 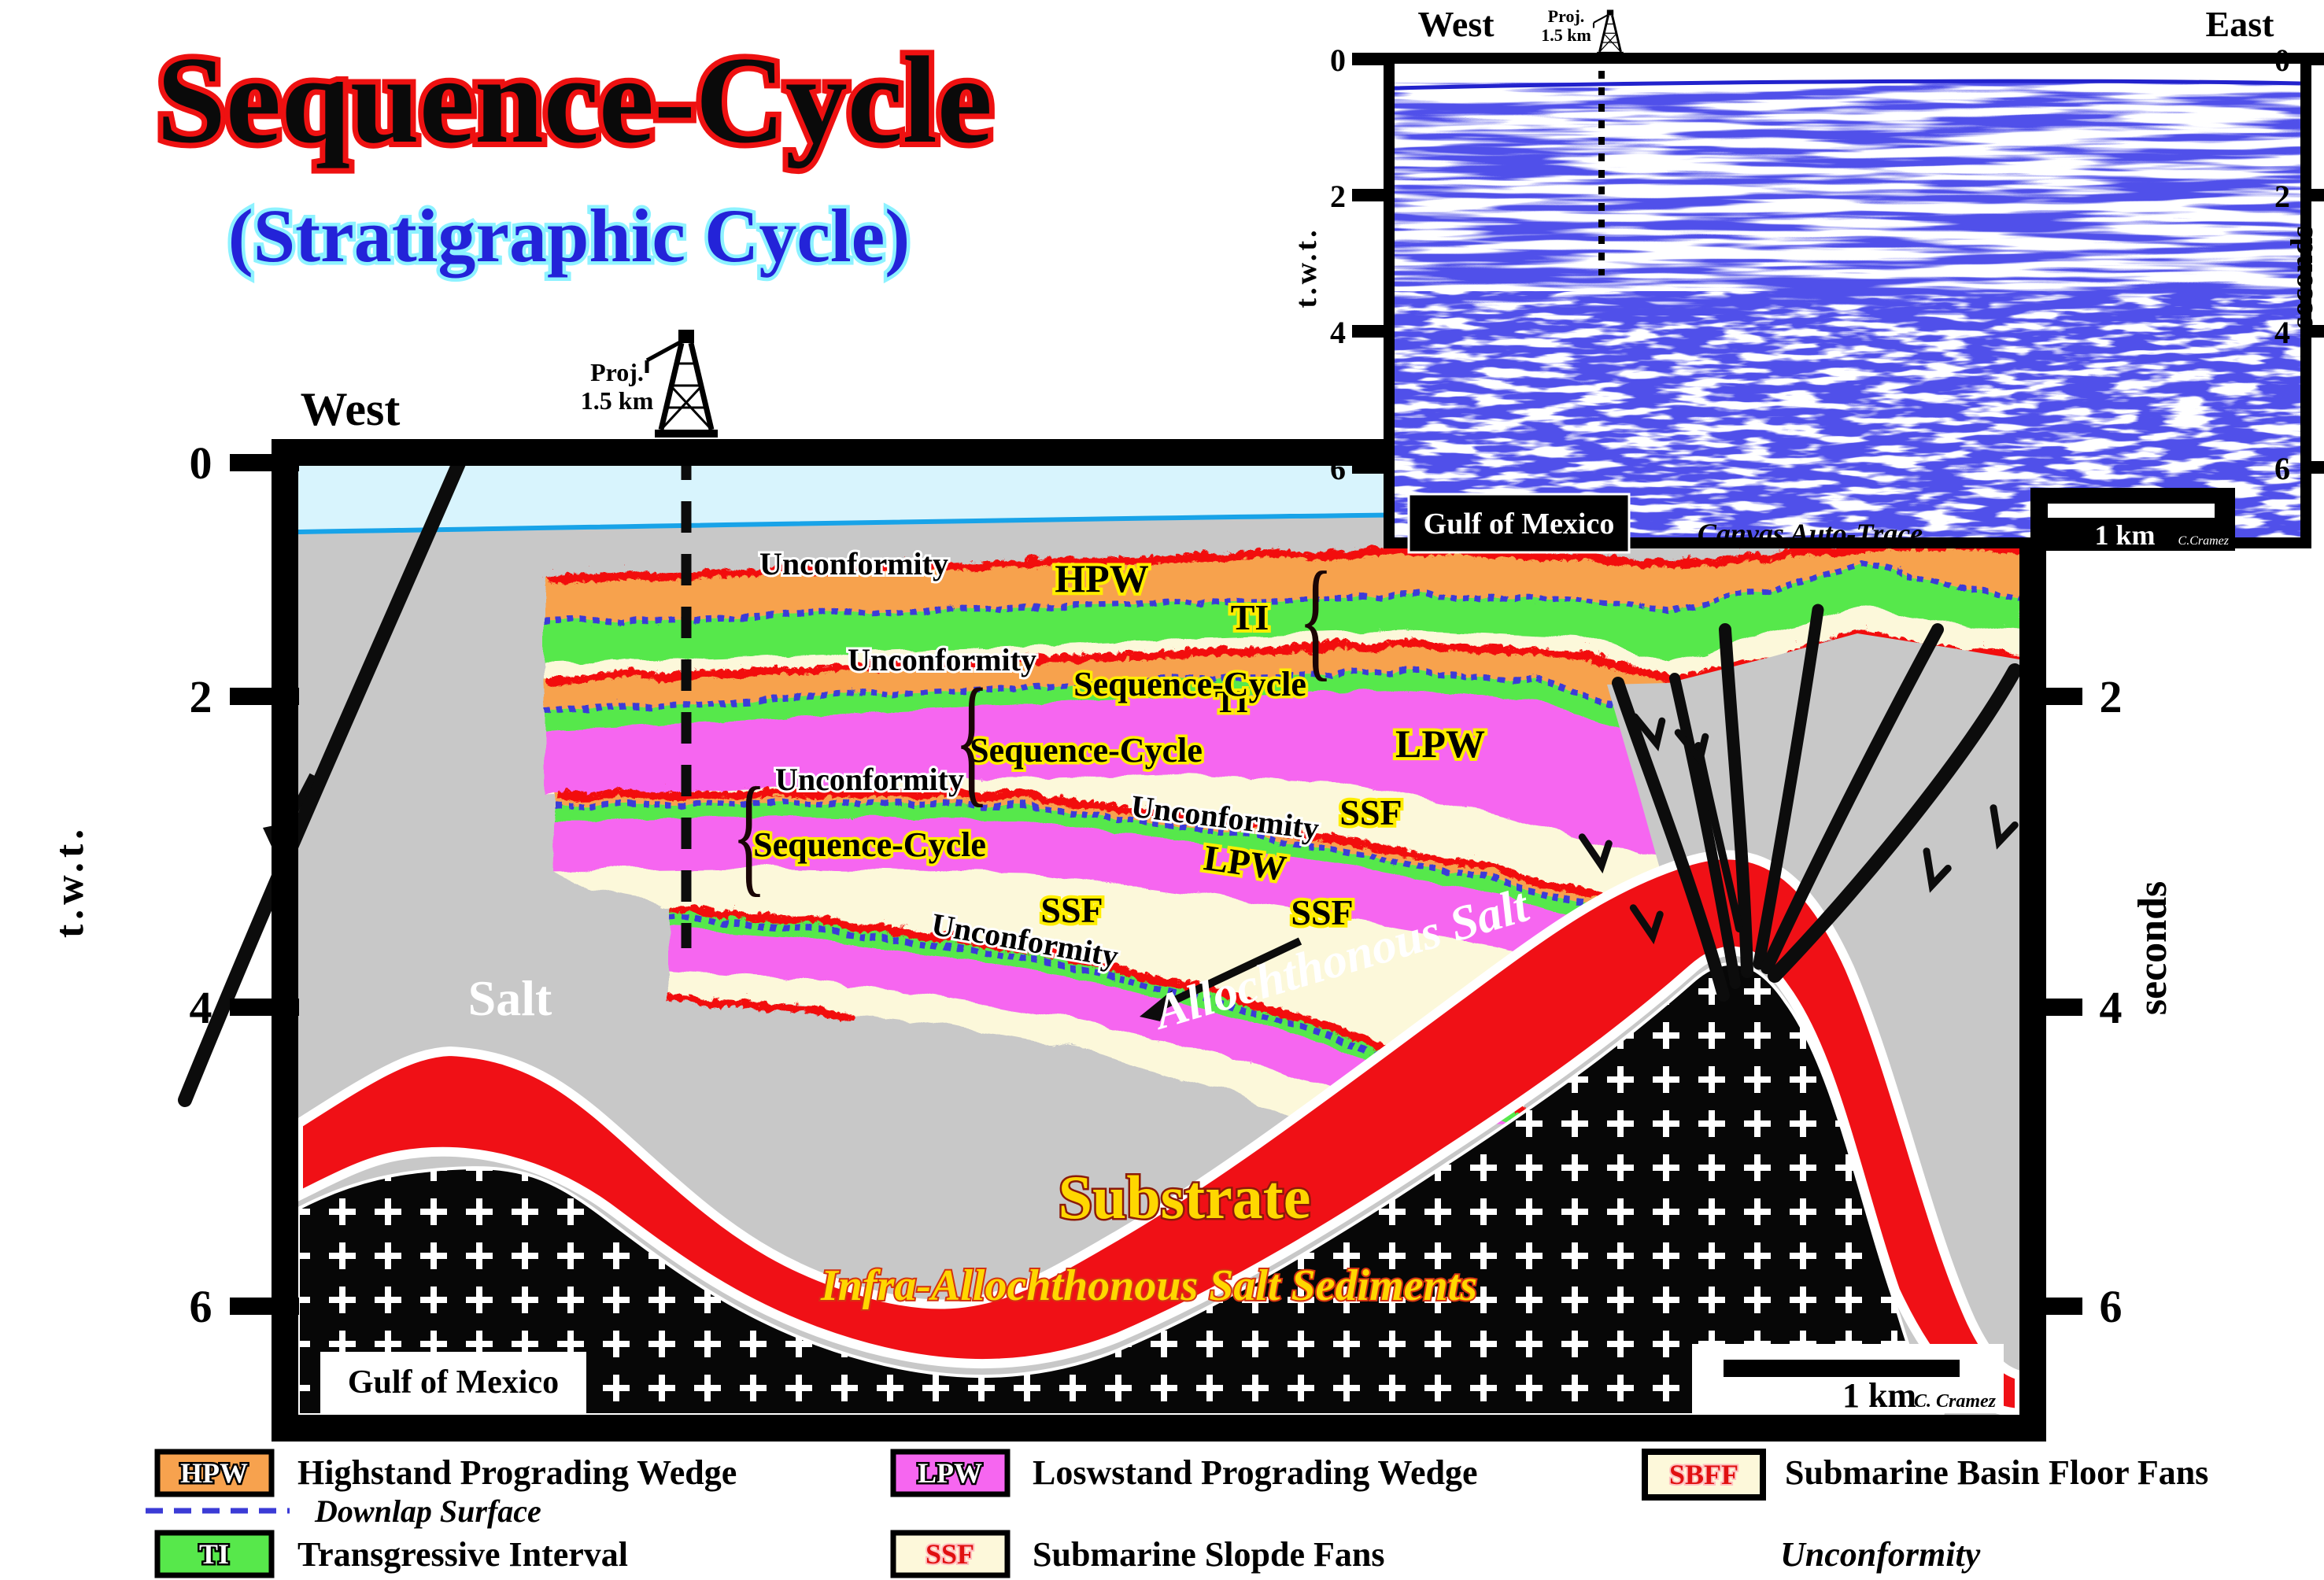 I want to click on legend-label: Submarine Basin Floor Fans, so click(x=1996, y=1472).